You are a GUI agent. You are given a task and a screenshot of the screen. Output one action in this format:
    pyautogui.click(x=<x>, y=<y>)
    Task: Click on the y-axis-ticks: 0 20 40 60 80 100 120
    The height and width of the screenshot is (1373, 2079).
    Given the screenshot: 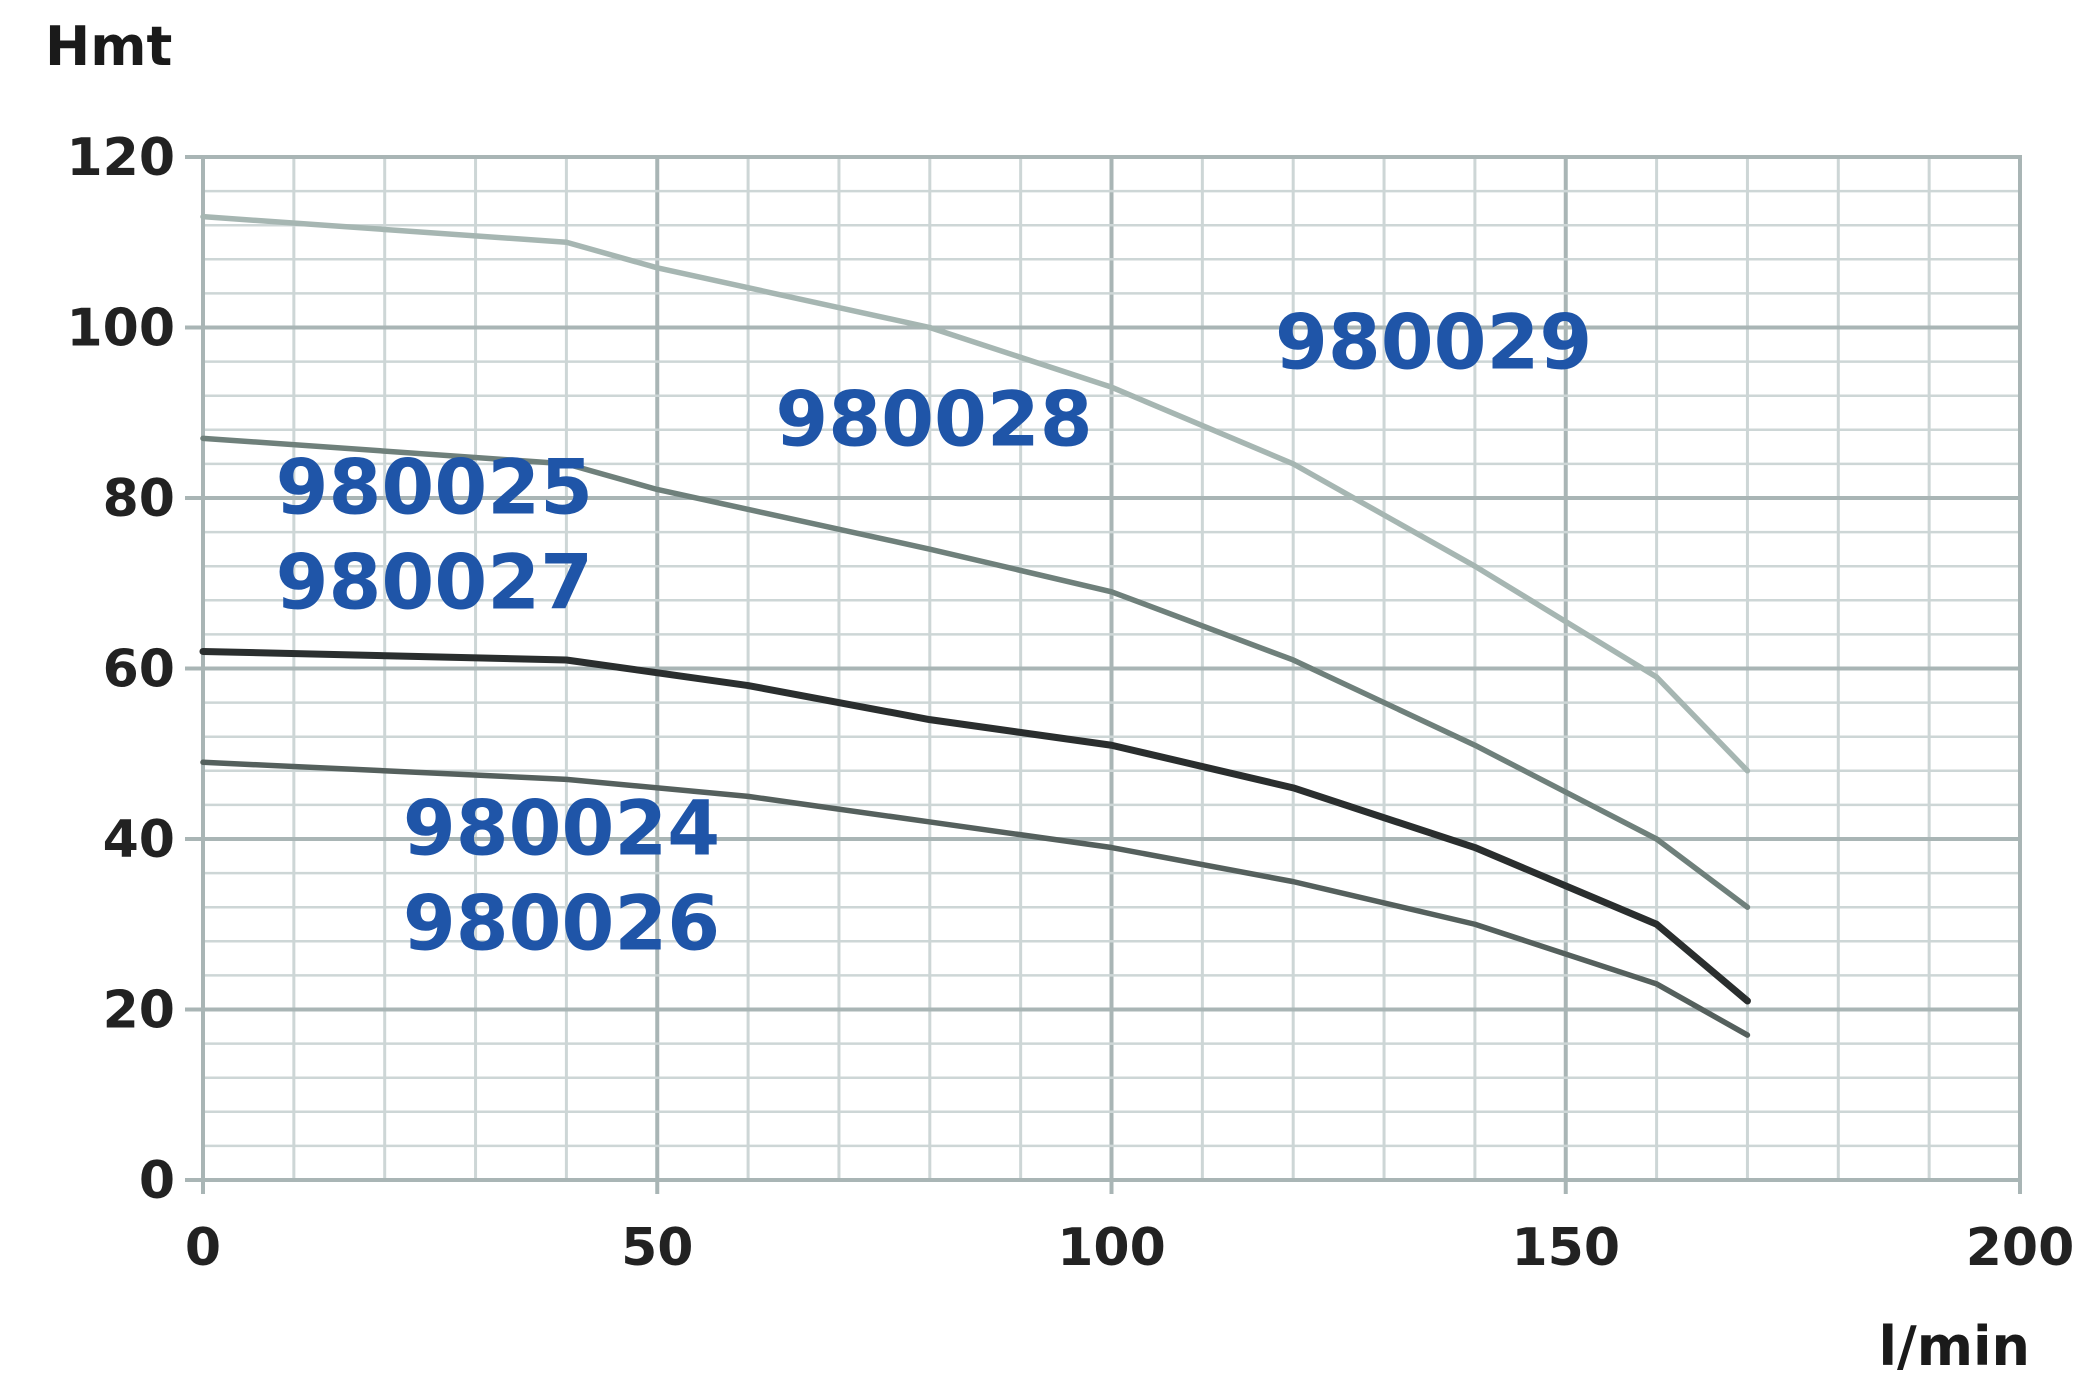 What is the action you would take?
    pyautogui.click(x=134, y=669)
    